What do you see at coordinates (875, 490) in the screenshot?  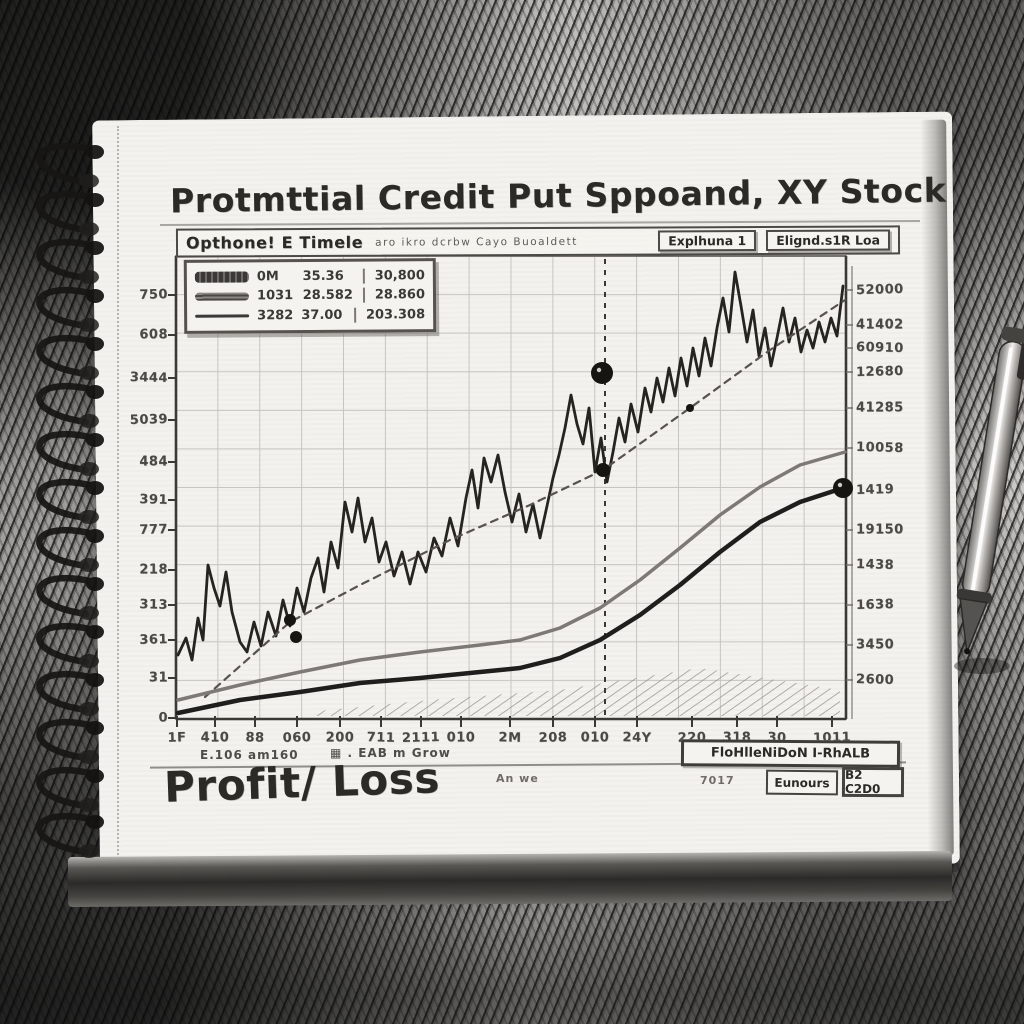 I see `axis-tick-label: 1419` at bounding box center [875, 490].